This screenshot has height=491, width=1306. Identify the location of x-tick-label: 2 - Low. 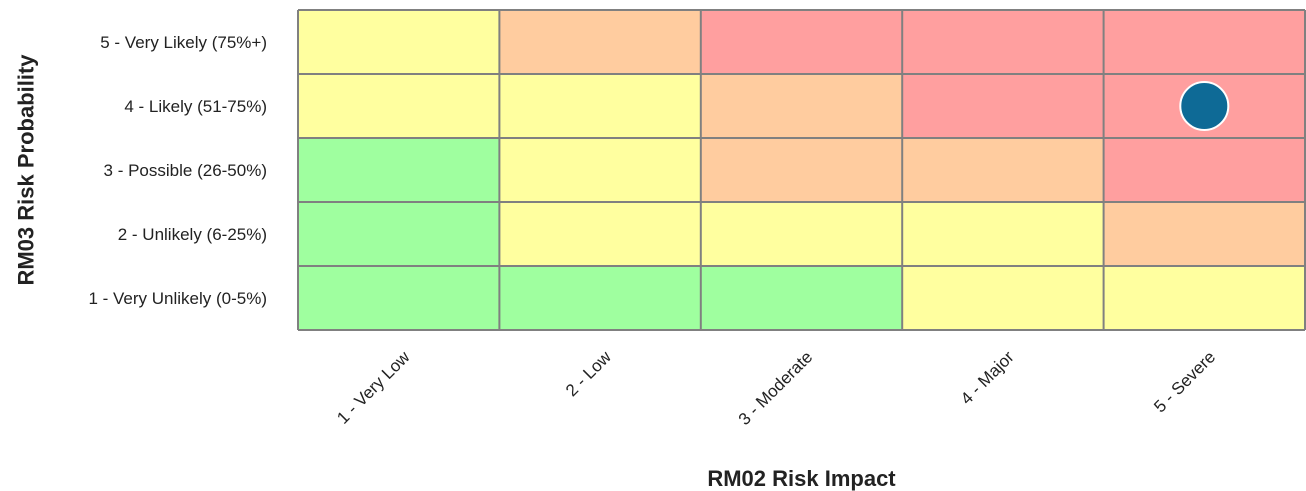
(588, 373).